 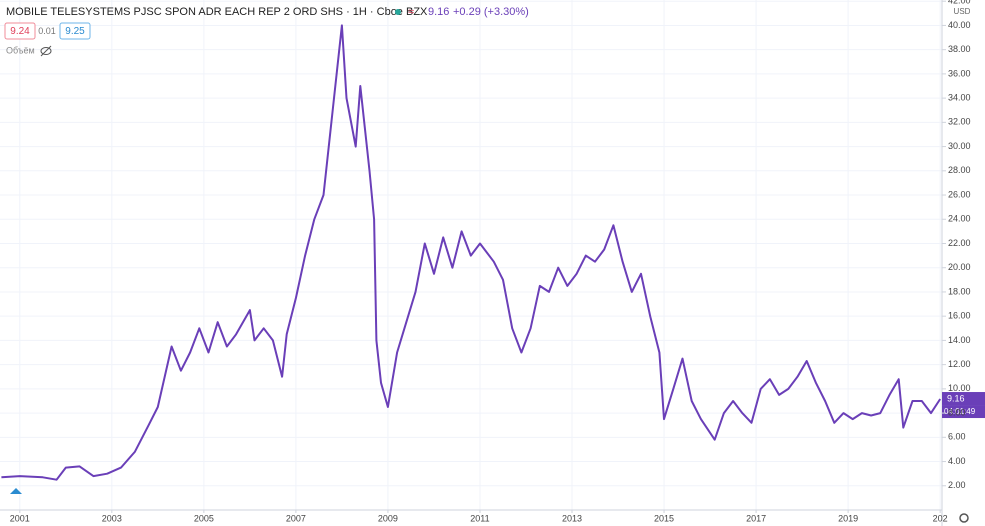 What do you see at coordinates (46, 51) in the screenshot?
I see `hide-icon` at bounding box center [46, 51].